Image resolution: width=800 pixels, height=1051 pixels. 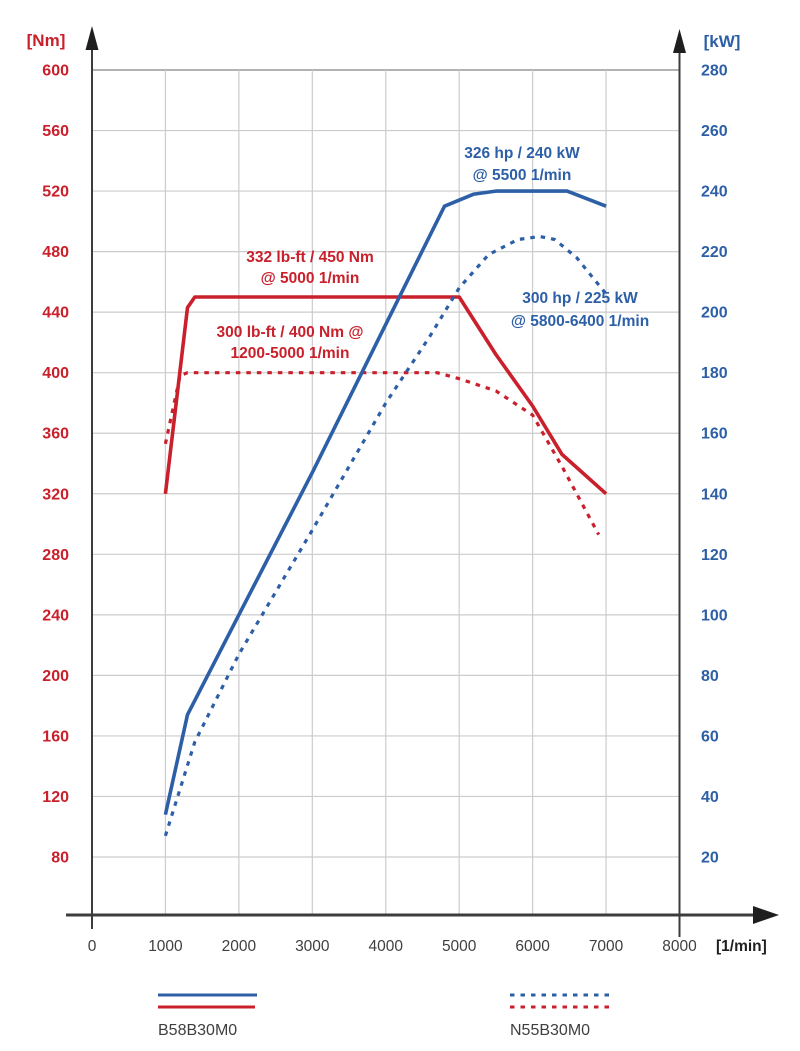 What do you see at coordinates (714, 252) in the screenshot?
I see `right-tick-label: 220` at bounding box center [714, 252].